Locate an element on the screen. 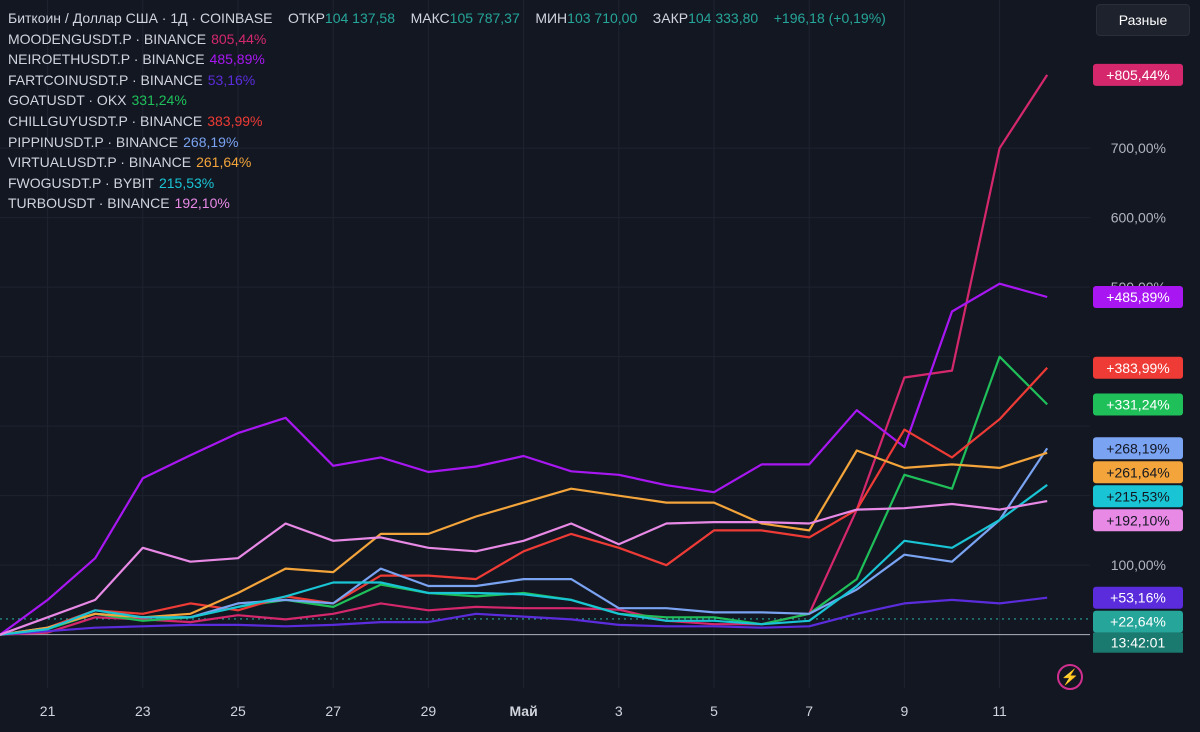  ohlc-low-value: 103 710,00 is located at coordinates (602, 18).